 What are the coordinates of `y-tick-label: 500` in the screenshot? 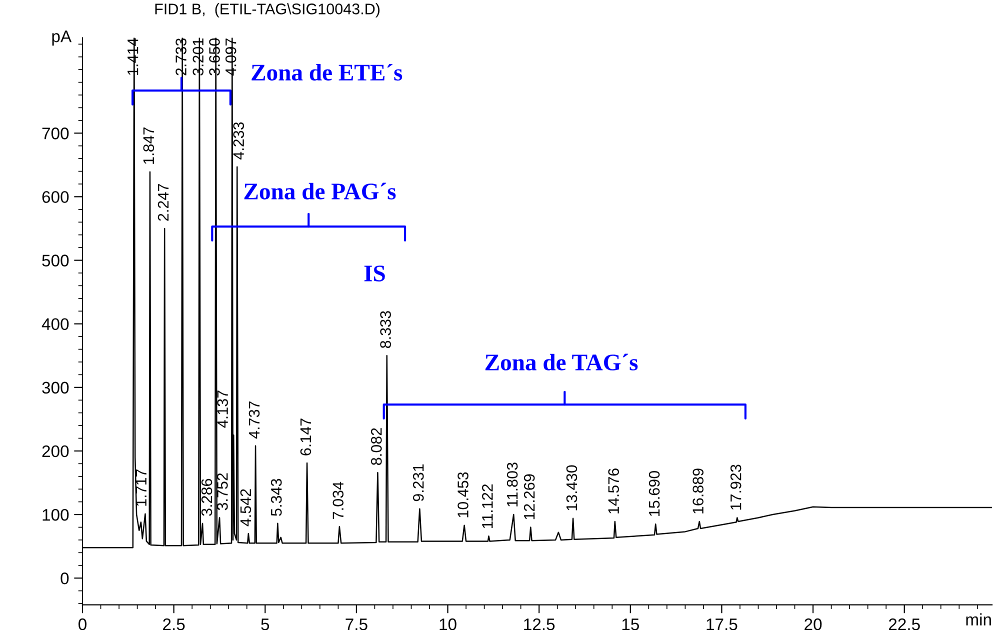 It's located at (55, 260).